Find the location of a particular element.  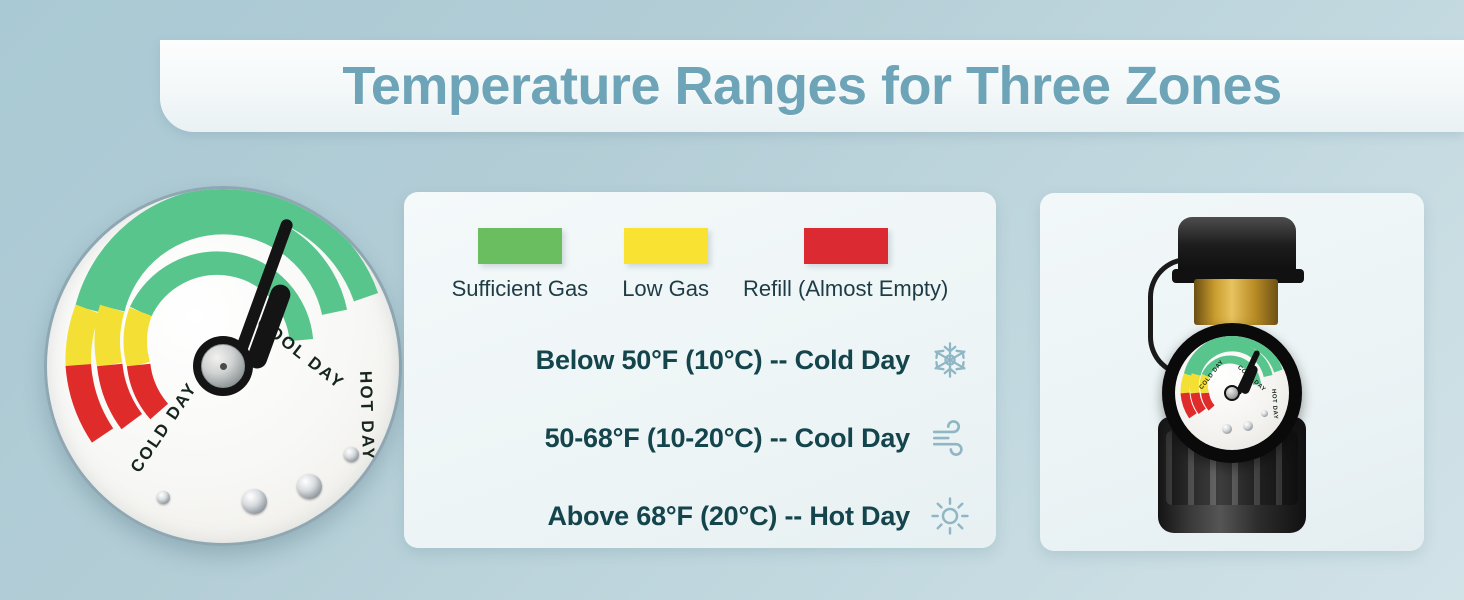

gauge-dial-label-hot: HOT DAY is located at coordinates (367, 416).